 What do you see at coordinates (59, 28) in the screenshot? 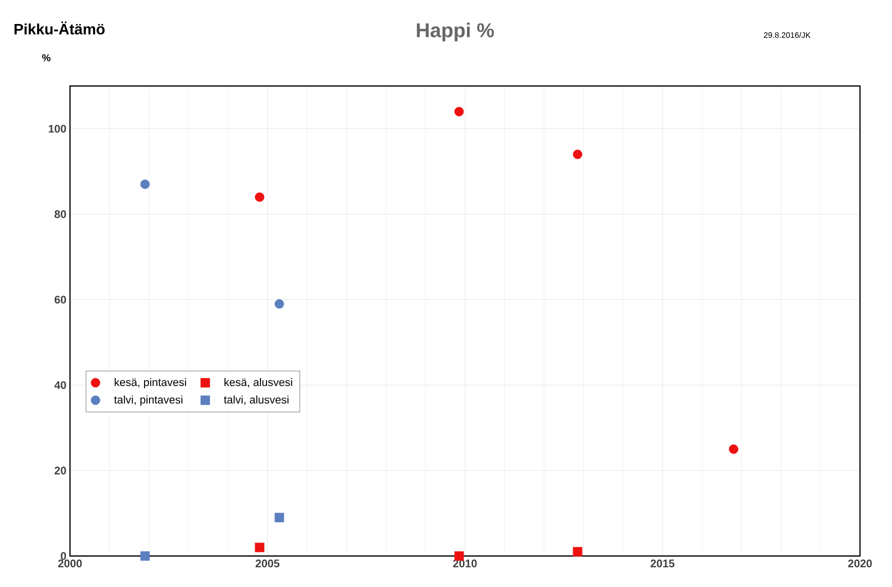
I see `text: Pikku-Ätämö` at bounding box center [59, 28].